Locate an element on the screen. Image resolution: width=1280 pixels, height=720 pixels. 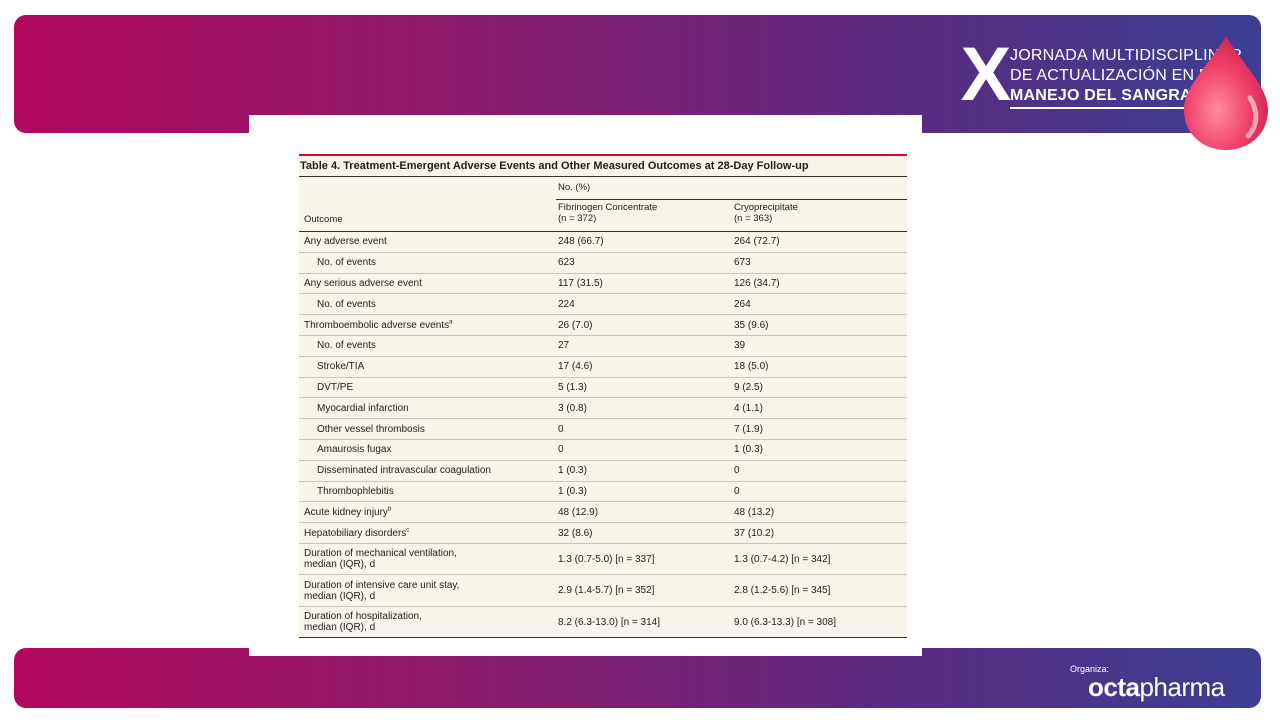
cell-cryo: 18 (5.0) is located at coordinates (751, 367).